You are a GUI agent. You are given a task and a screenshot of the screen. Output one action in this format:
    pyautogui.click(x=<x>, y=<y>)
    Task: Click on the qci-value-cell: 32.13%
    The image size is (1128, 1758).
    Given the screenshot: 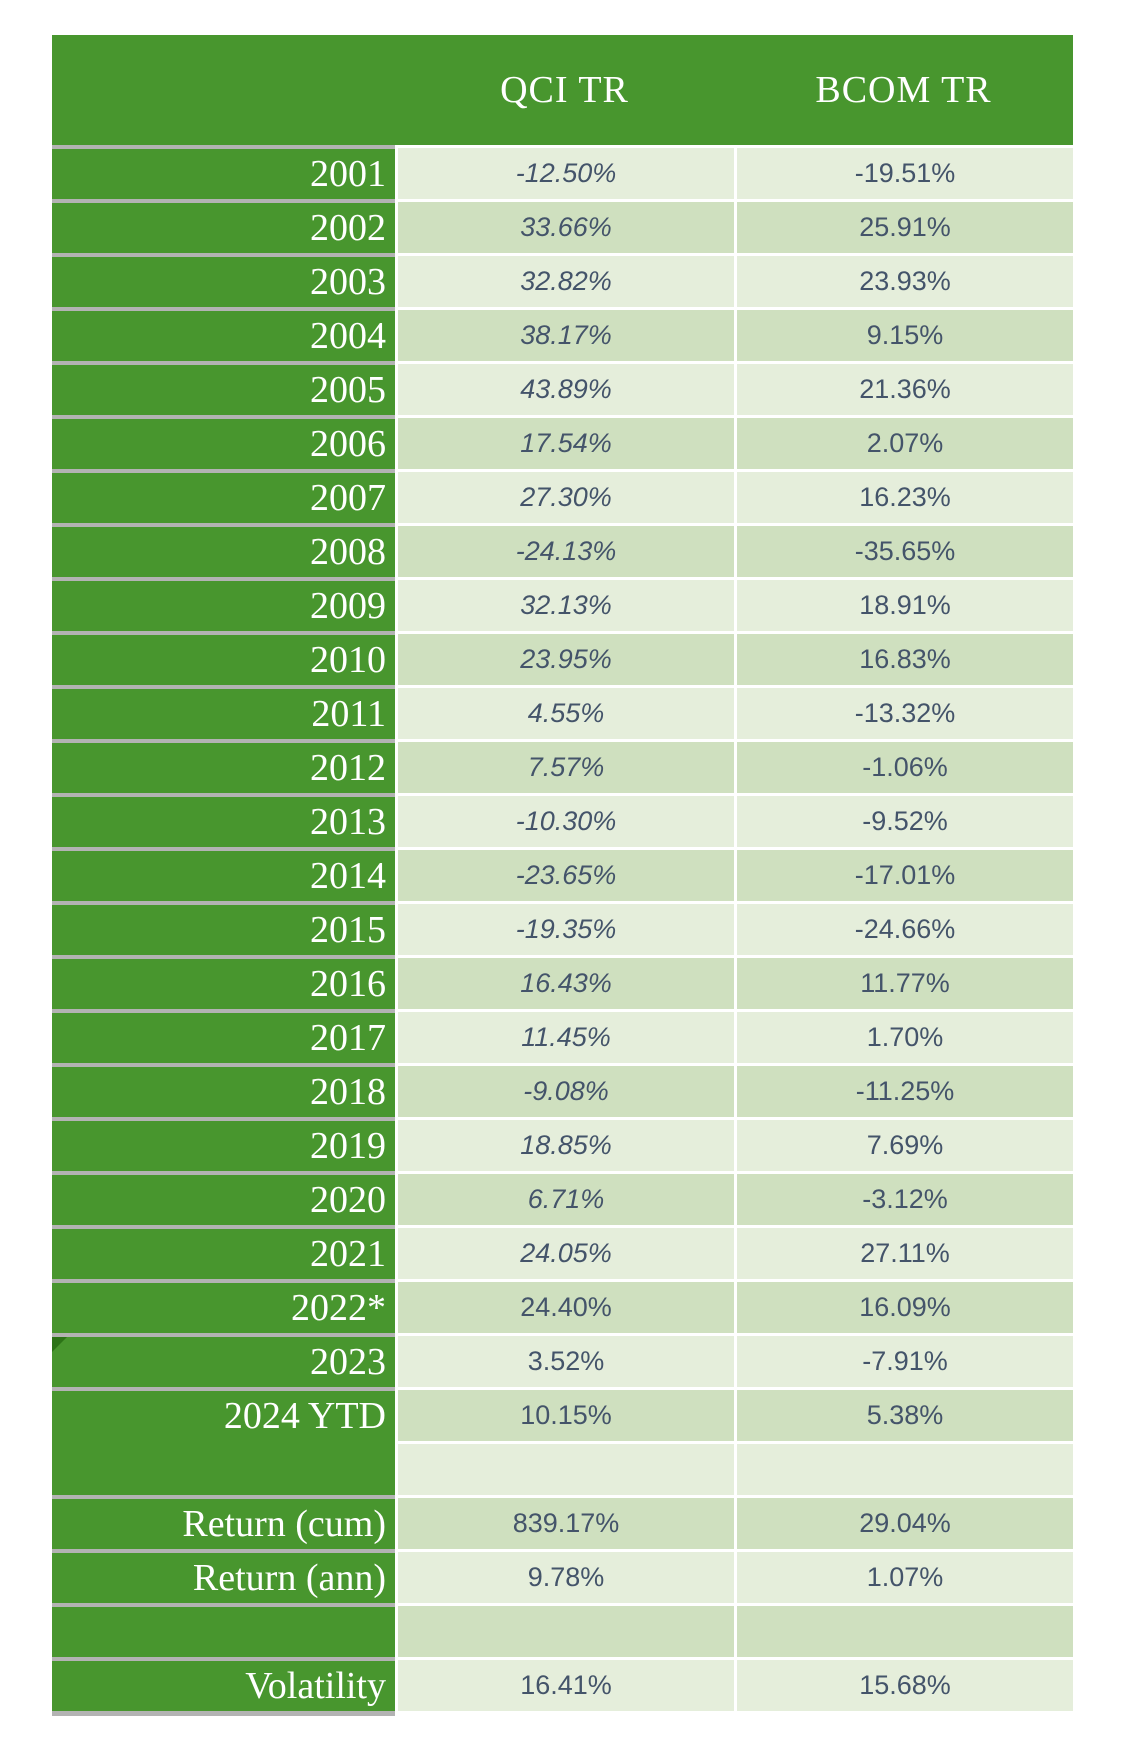 What is the action you would take?
    pyautogui.click(x=564, y=604)
    